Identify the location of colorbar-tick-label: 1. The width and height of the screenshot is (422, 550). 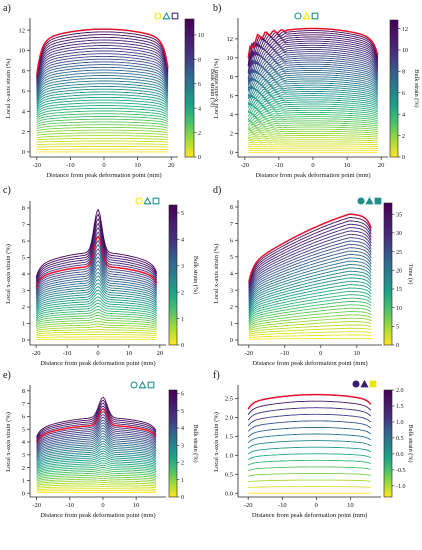
(182, 481).